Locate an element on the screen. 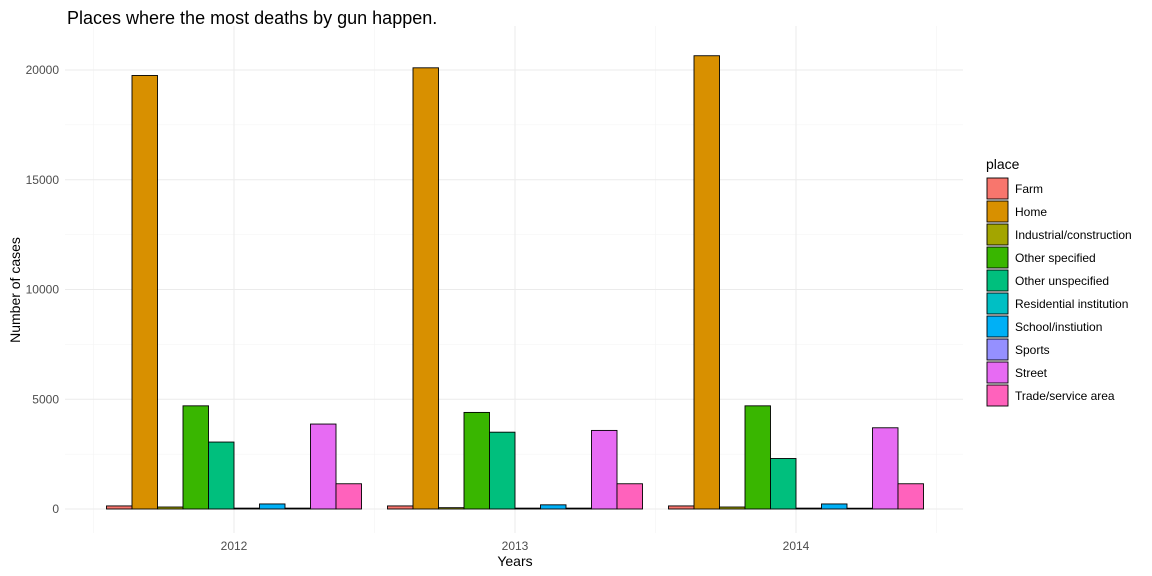 The width and height of the screenshot is (1152, 576). legend-label: Home is located at coordinates (1031, 212).